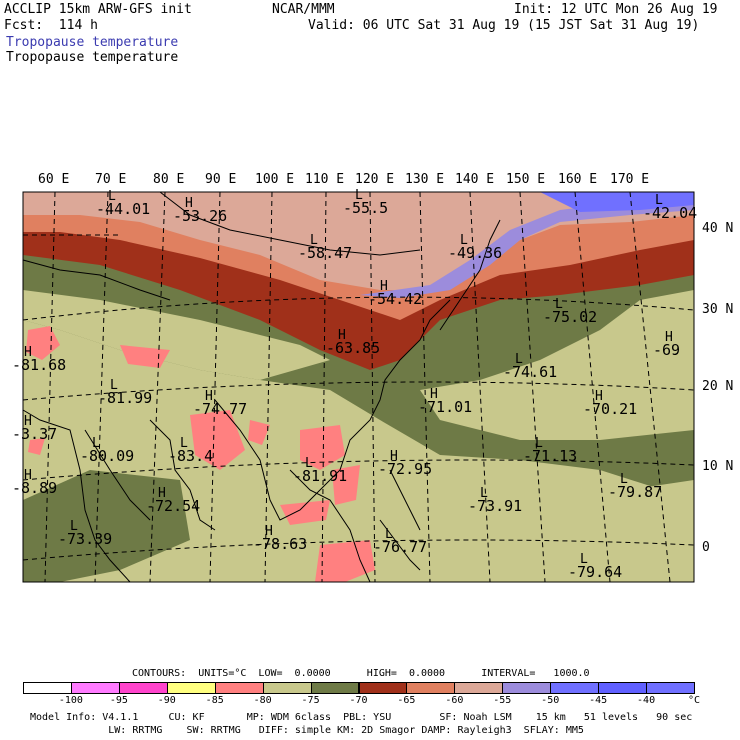 The image size is (740, 740). What do you see at coordinates (320, 470) in the screenshot?
I see `extreme-18: L-81.91` at bounding box center [320, 470].